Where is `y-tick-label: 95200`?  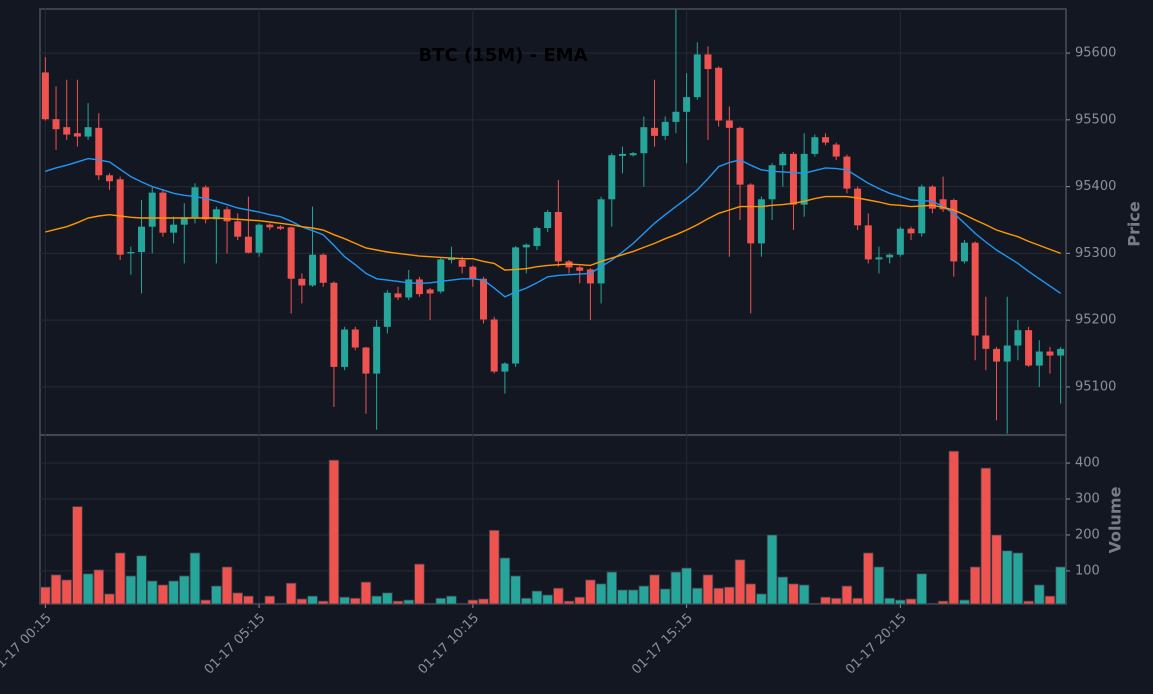
y-tick-label: 95200 is located at coordinates (1095, 320).